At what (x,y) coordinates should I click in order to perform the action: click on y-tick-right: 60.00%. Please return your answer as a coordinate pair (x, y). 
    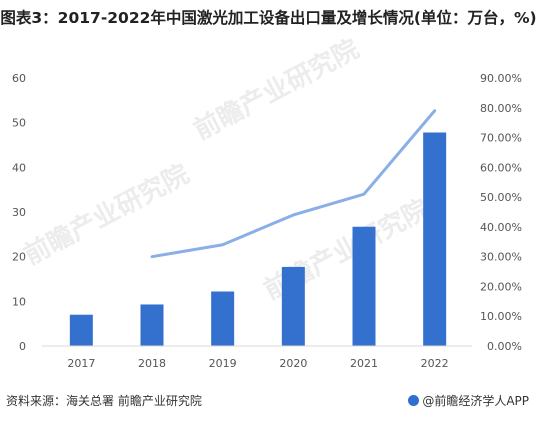
    Looking at the image, I should click on (501, 167).